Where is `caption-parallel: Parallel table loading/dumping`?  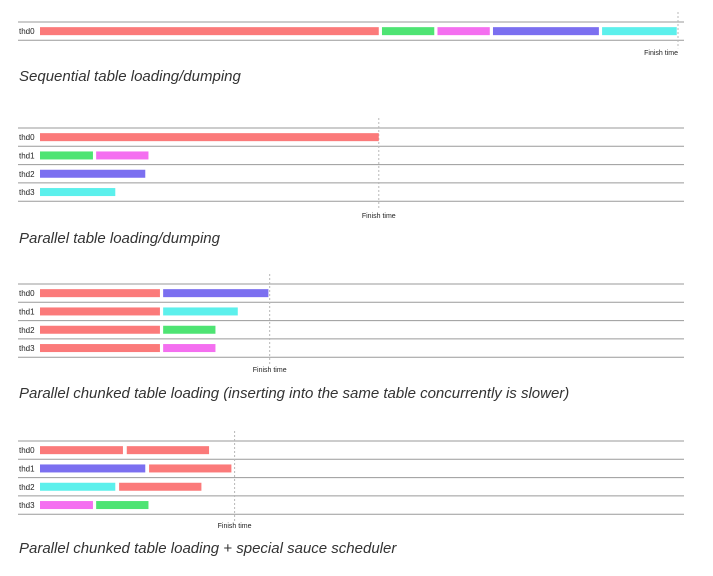
caption-parallel: Parallel table loading/dumping is located at coordinates (119, 238).